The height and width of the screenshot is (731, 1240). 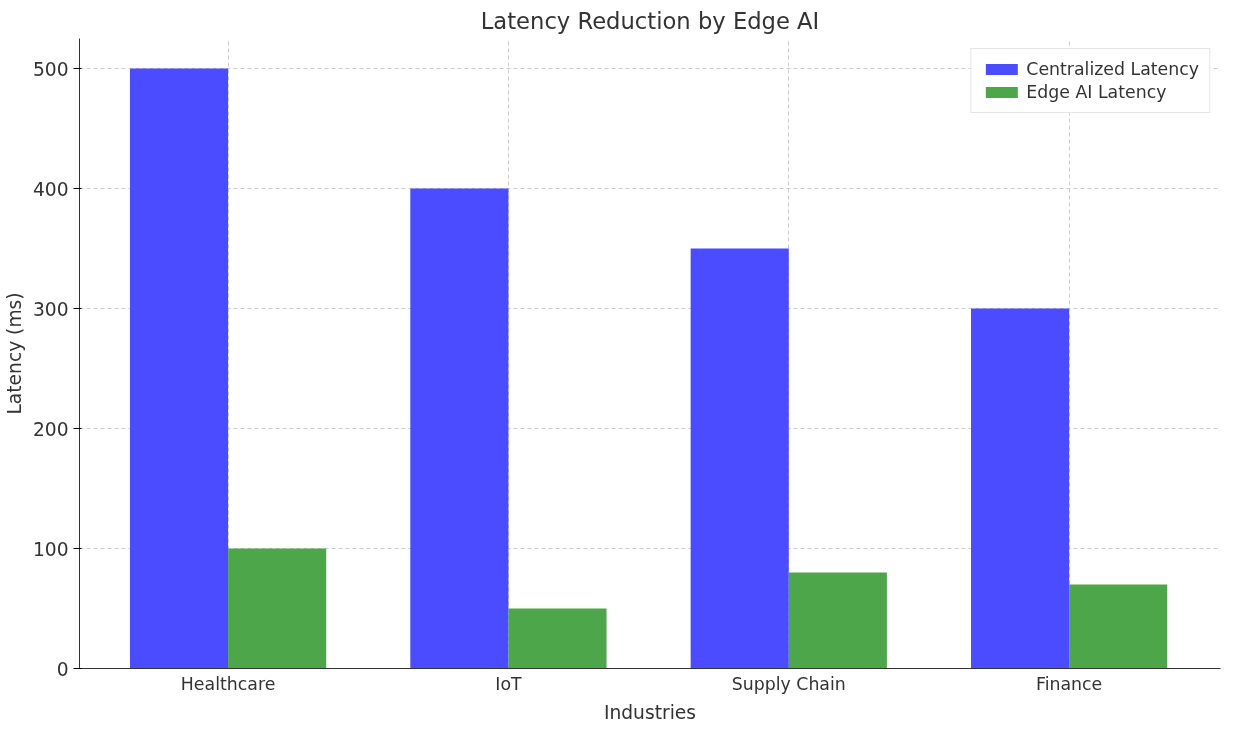 What do you see at coordinates (50, 309) in the screenshot?
I see `y-tick-label: 300` at bounding box center [50, 309].